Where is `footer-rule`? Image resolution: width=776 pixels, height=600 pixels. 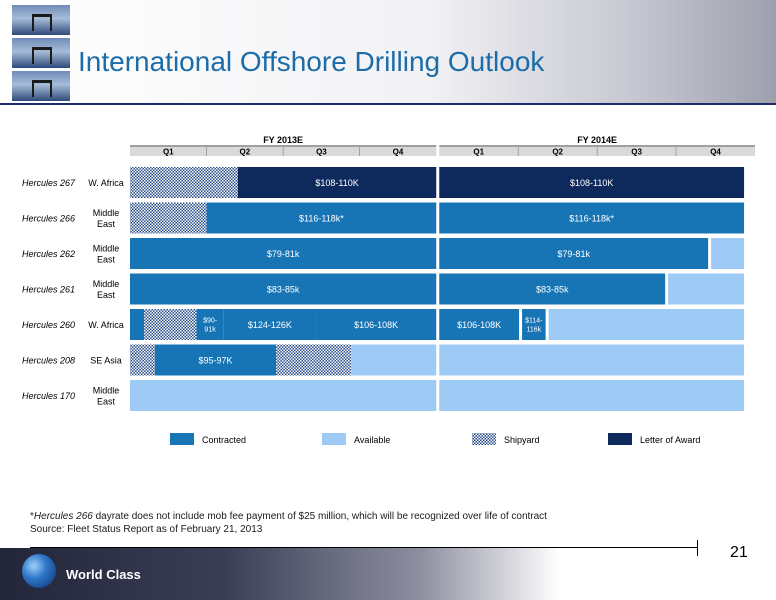 footer-rule is located at coordinates (364, 547).